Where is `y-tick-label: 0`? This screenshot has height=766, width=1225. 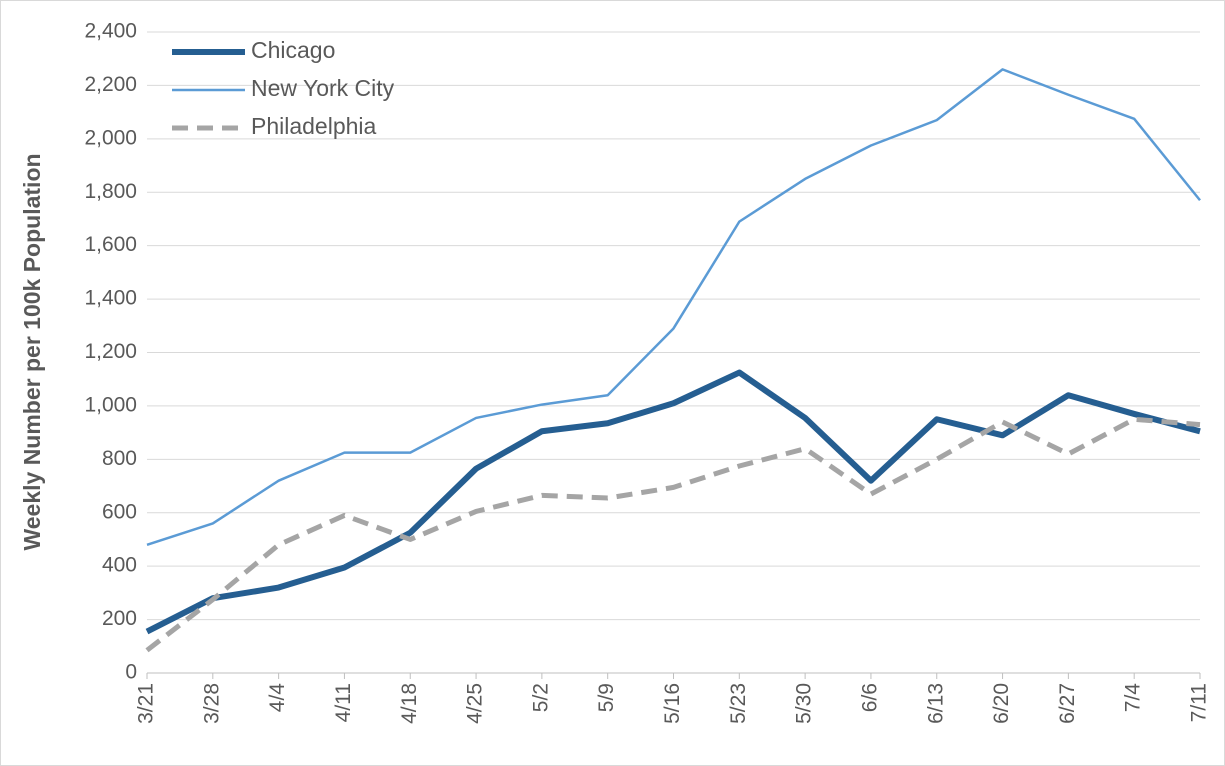 y-tick-label: 0 is located at coordinates (131, 672).